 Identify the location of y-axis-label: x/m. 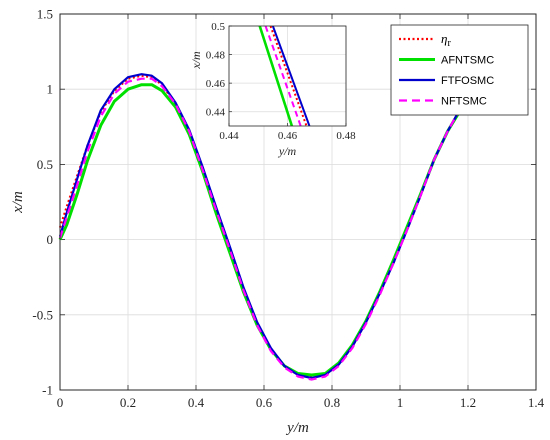
(18, 202).